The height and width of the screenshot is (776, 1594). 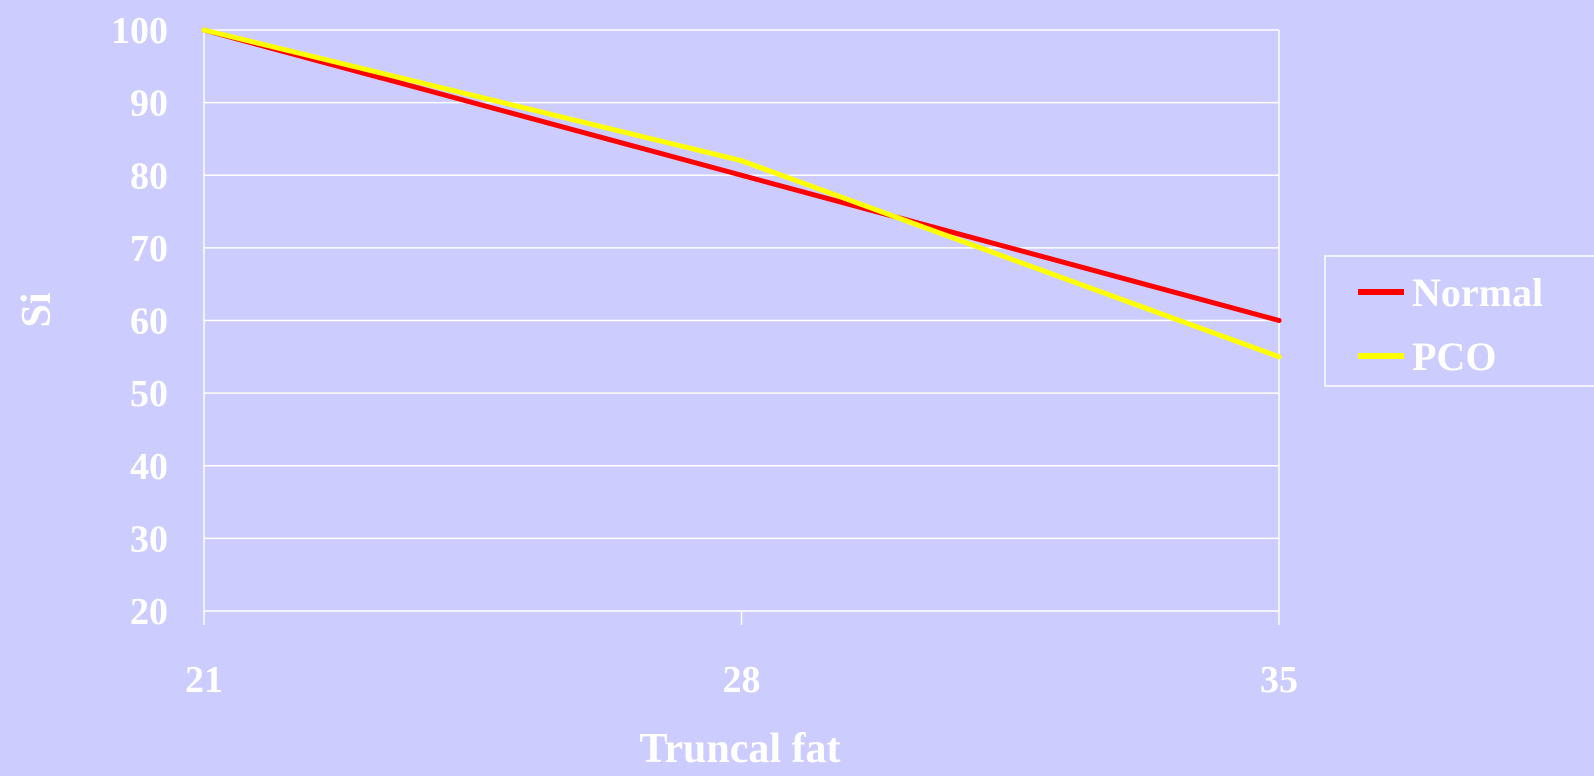 What do you see at coordinates (739, 749) in the screenshot?
I see `x-axis-title: Truncal fat` at bounding box center [739, 749].